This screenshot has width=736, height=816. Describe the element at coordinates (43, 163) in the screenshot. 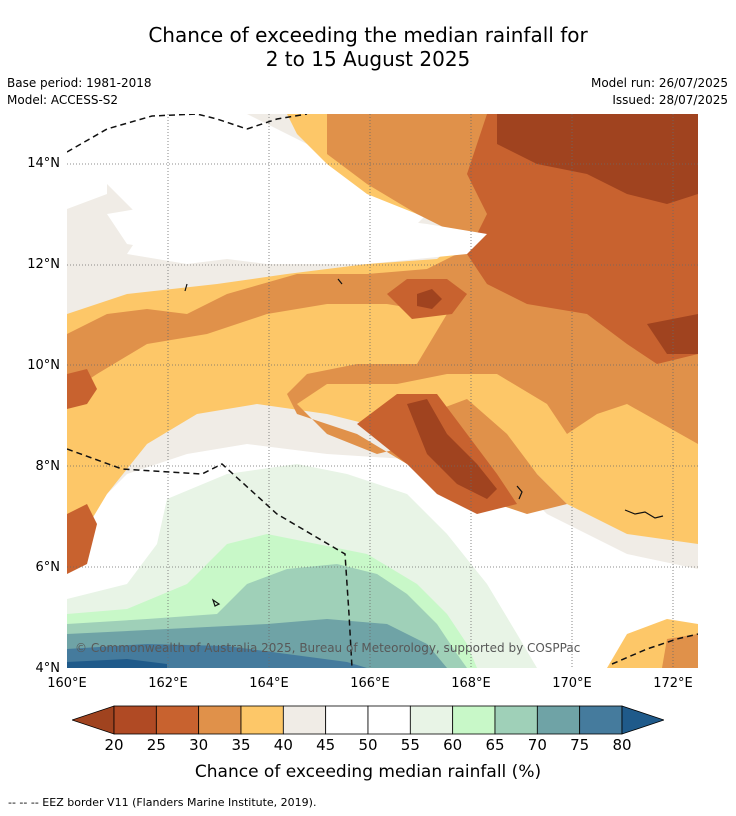

I see `y-tick-14n: 14°N` at that location.